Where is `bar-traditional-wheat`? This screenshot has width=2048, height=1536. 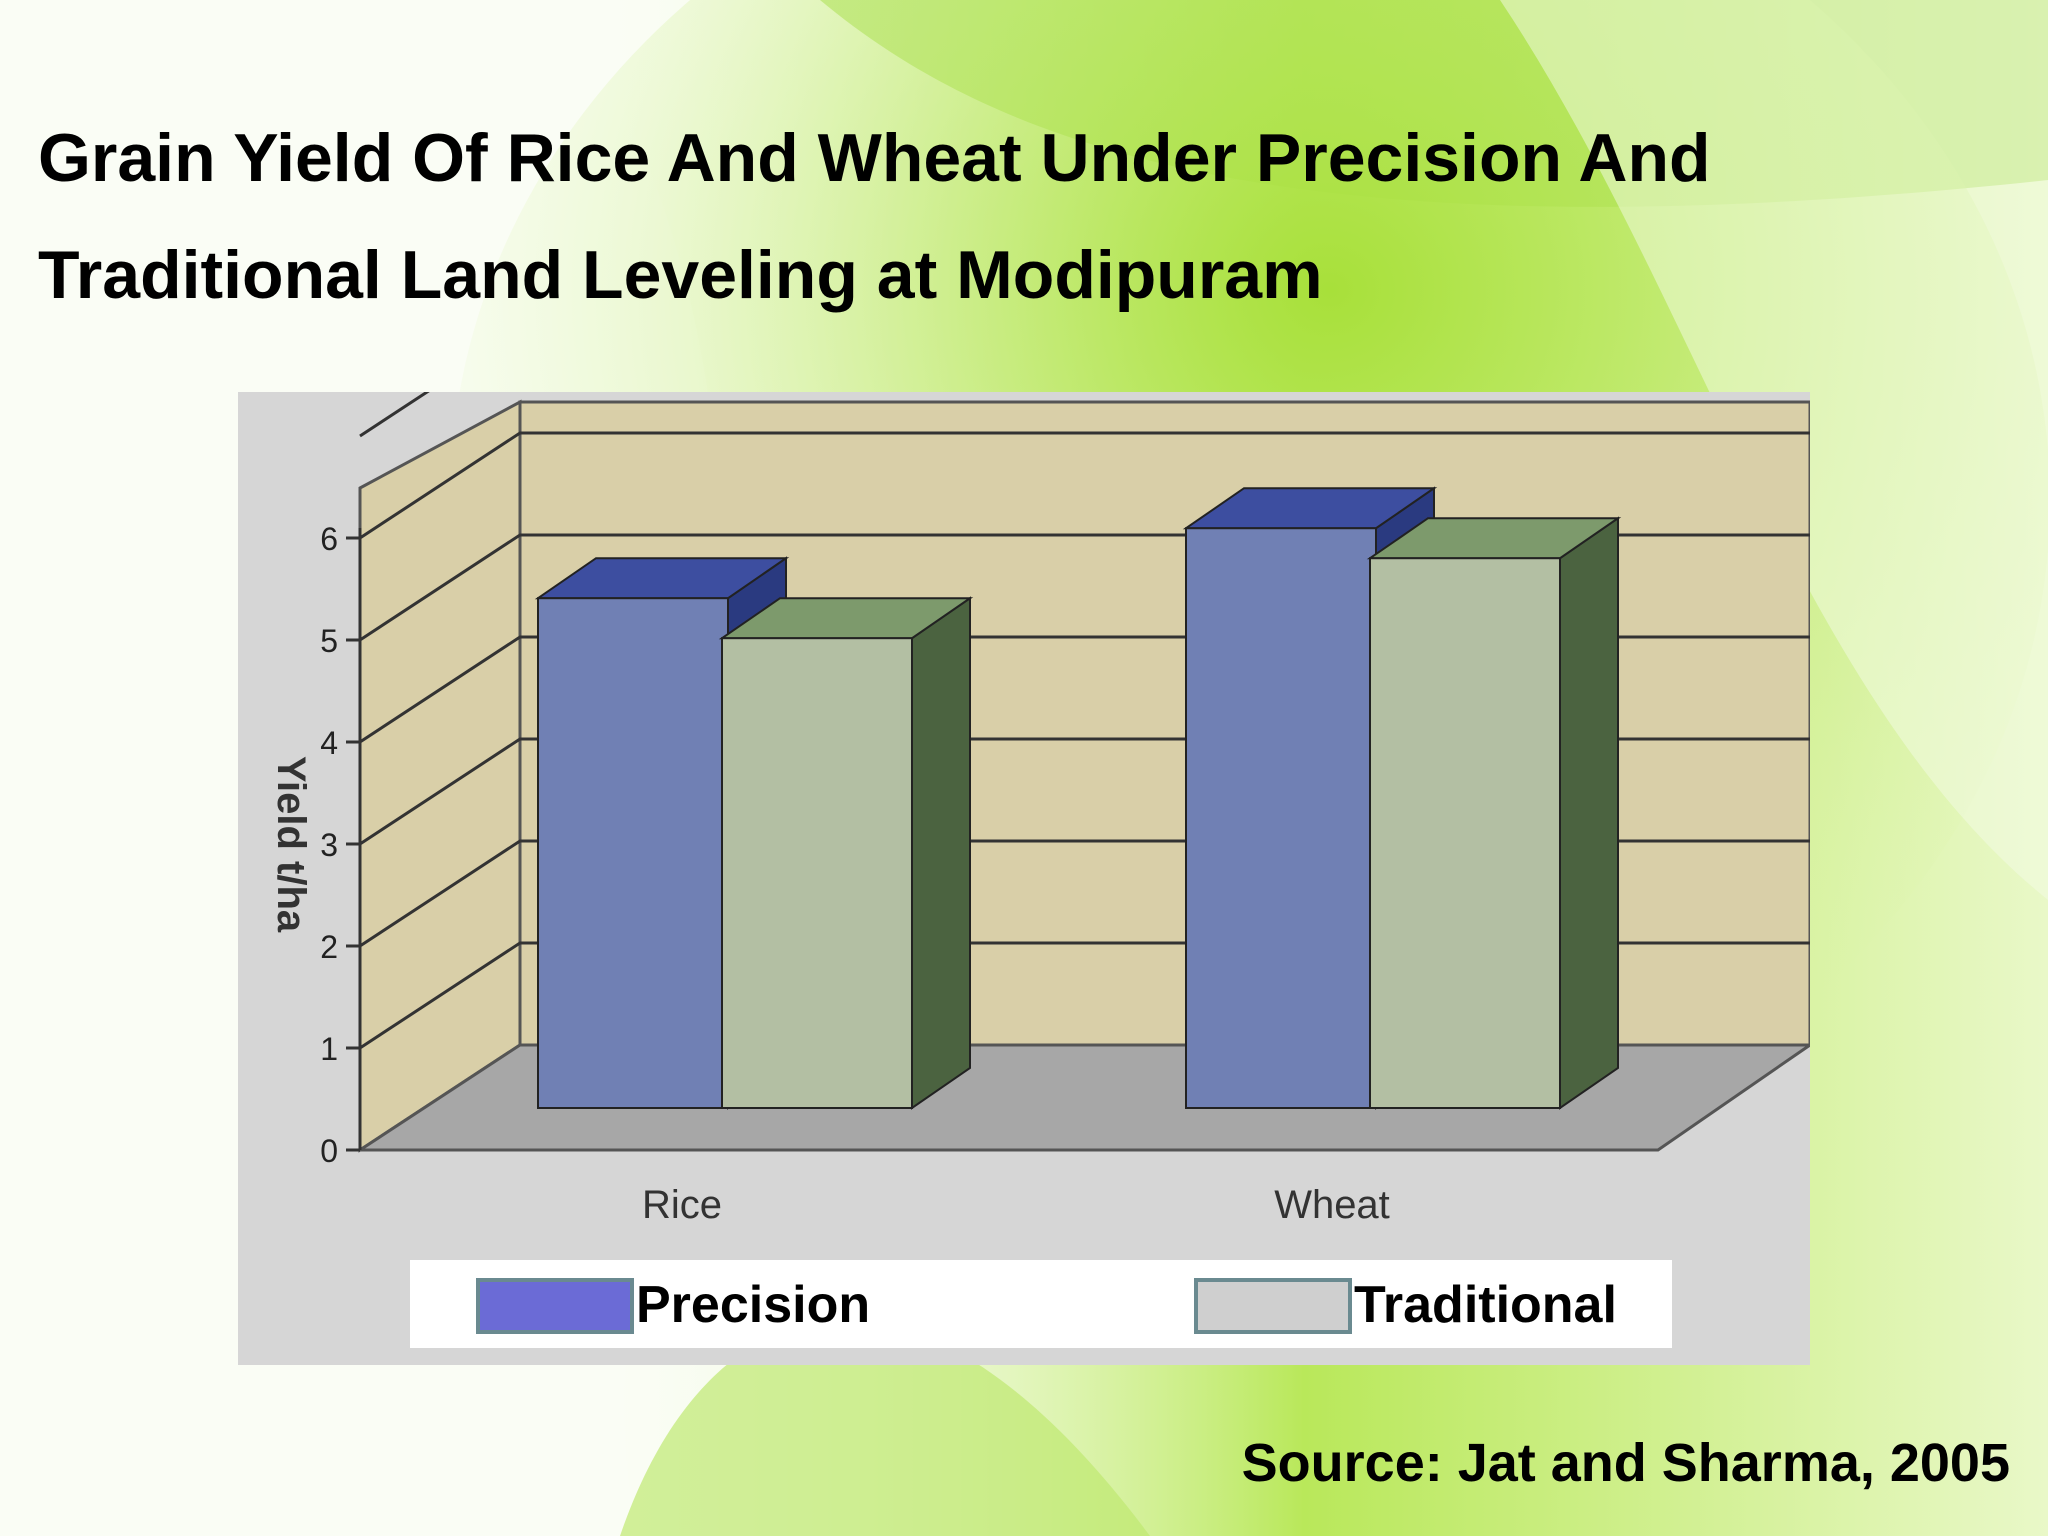
bar-traditional-wheat is located at coordinates (1494, 813).